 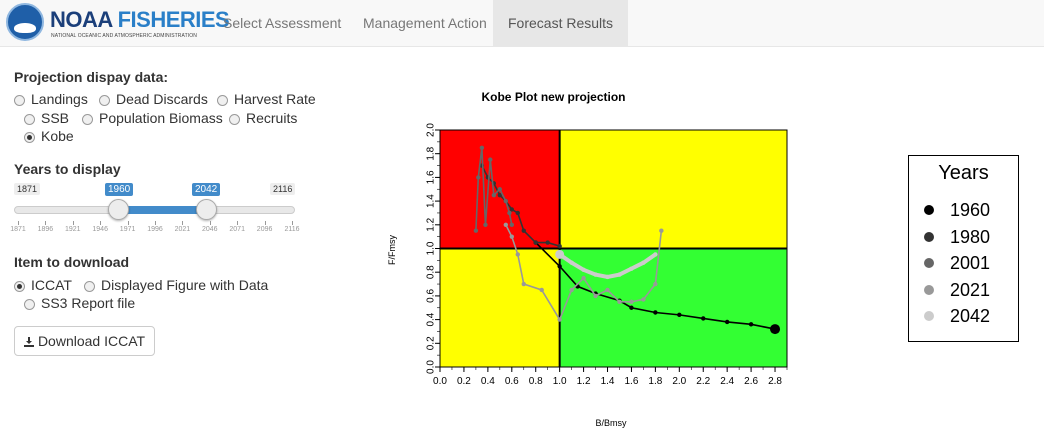 I want to click on radio-dead-discards: Dead Discards, so click(x=153, y=99).